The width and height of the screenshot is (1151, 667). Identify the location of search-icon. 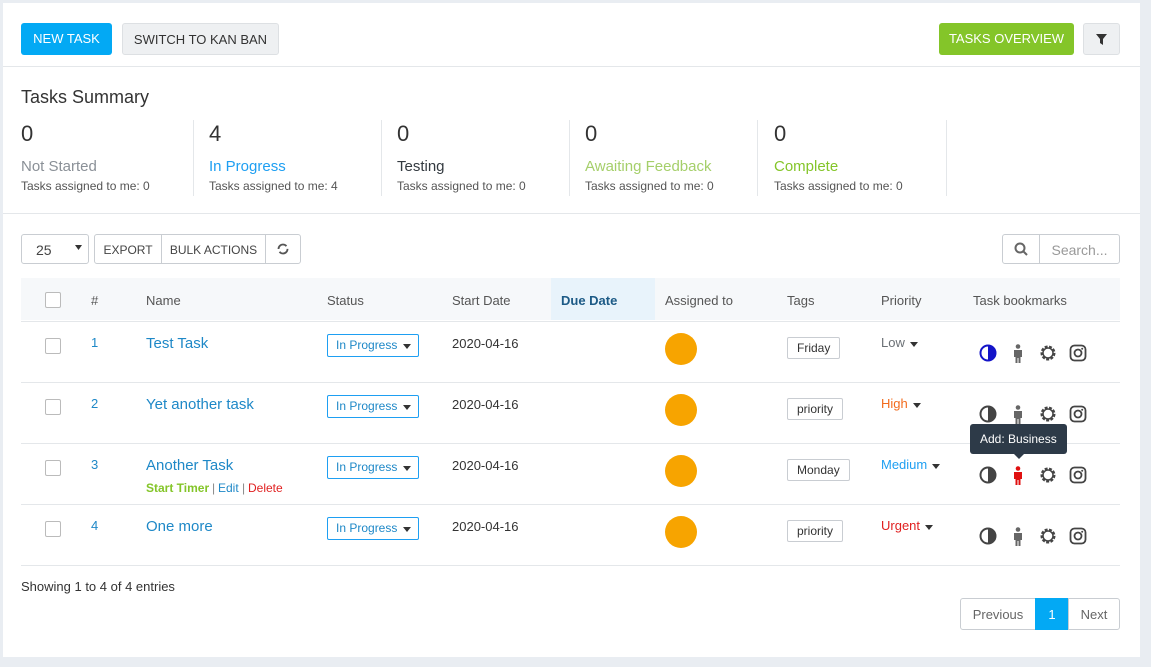
(1021, 249).